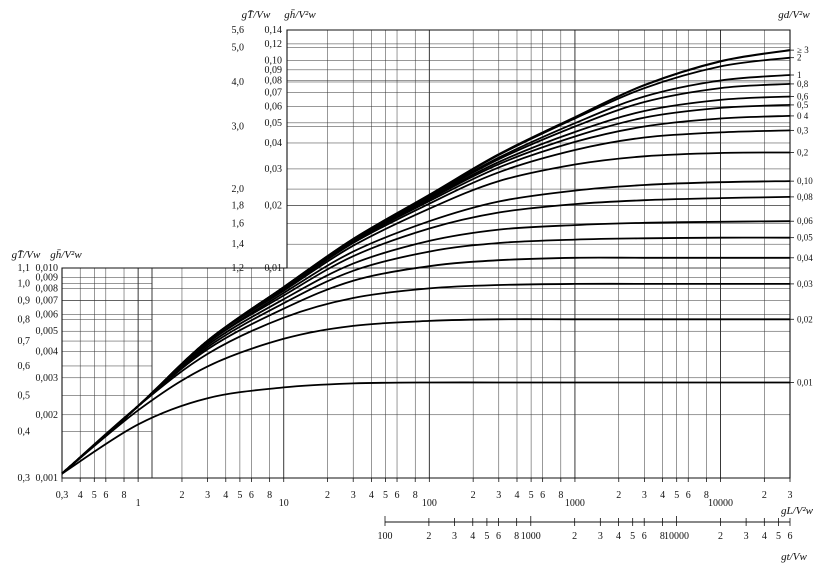  Describe the element at coordinates (47, 478) in the screenshot. I see `height-tick-label: 0,001` at that location.